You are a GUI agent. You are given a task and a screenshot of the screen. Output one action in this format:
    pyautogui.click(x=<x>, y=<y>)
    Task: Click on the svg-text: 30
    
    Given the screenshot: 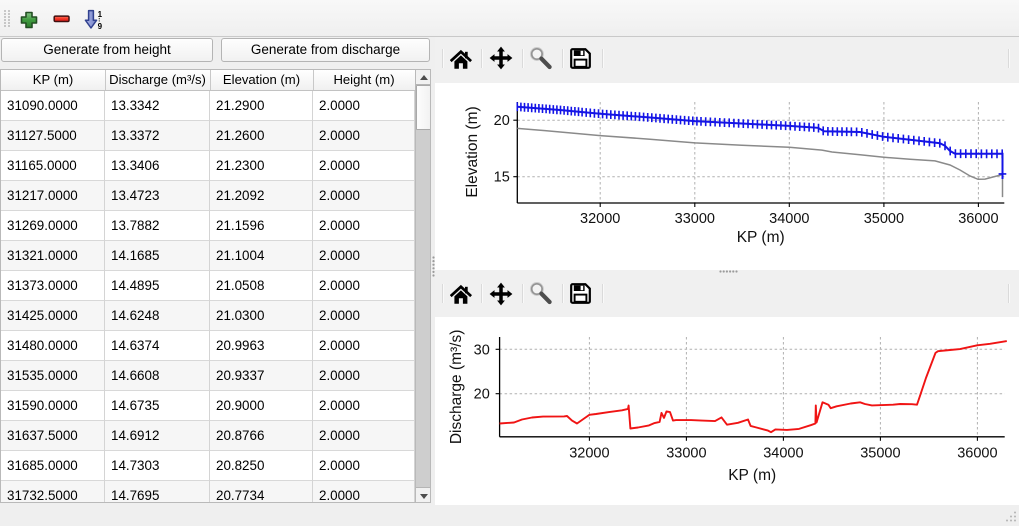 What is the action you would take?
    pyautogui.click(x=482, y=350)
    